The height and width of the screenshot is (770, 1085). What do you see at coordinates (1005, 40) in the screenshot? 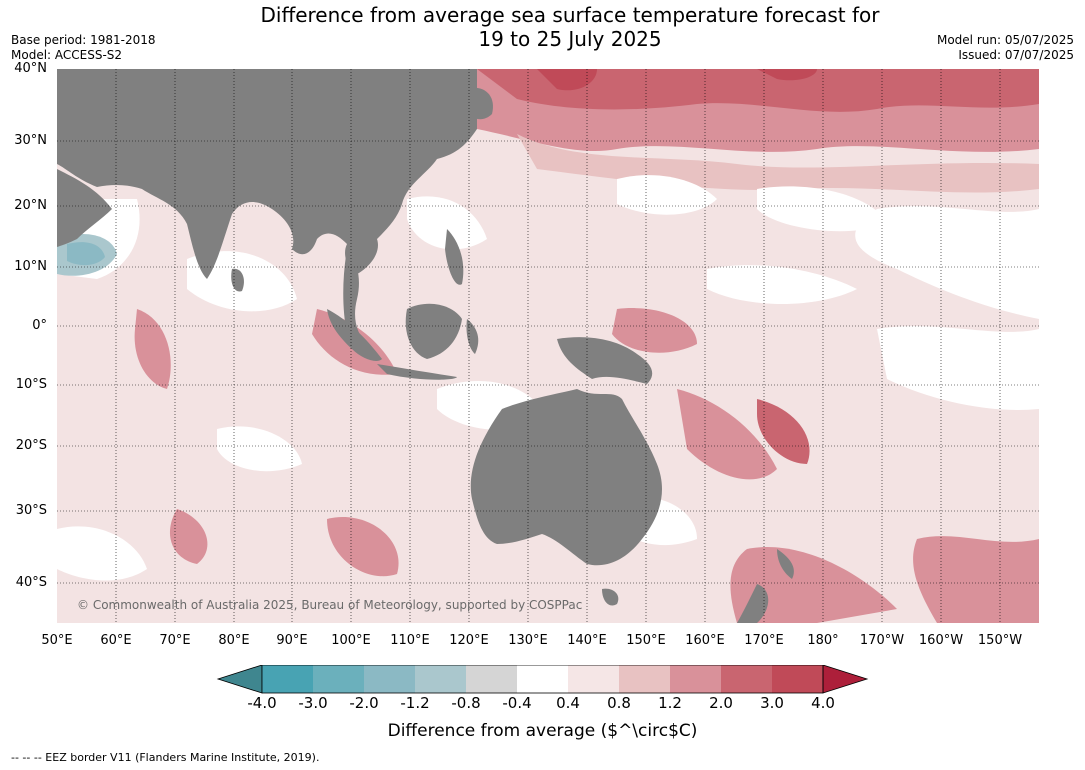
I see `model-run: Model run: 05/07/2025` at bounding box center [1005, 40].